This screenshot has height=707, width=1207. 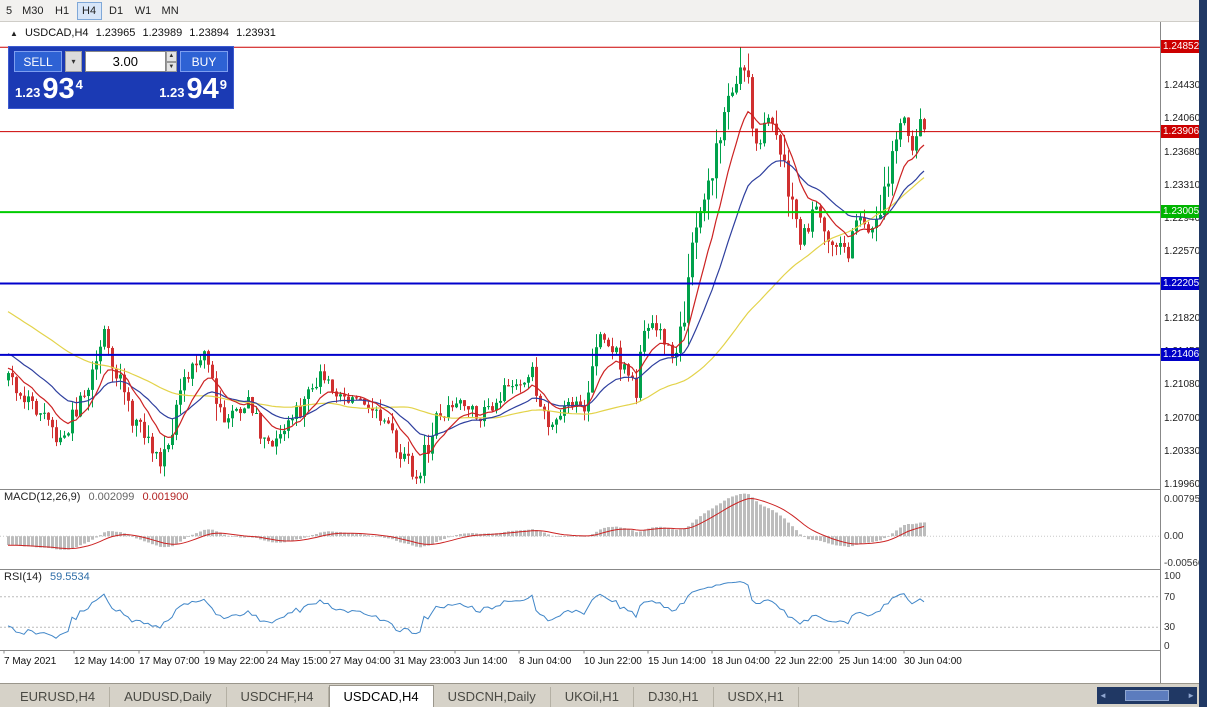 What do you see at coordinates (115, 33) in the screenshot?
I see `ohlc-open: 1.23965` at bounding box center [115, 33].